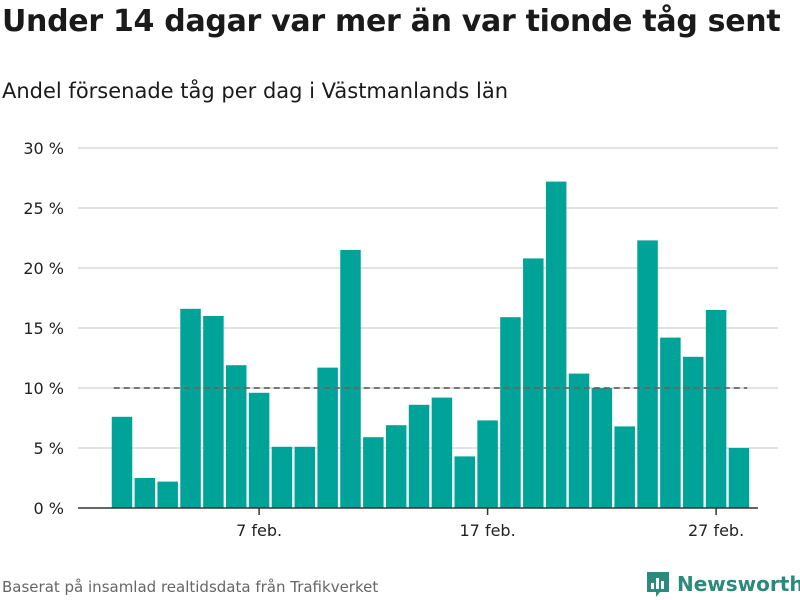  What do you see at coordinates (43, 328) in the screenshot?
I see `y-tick-label: 15 %` at bounding box center [43, 328].